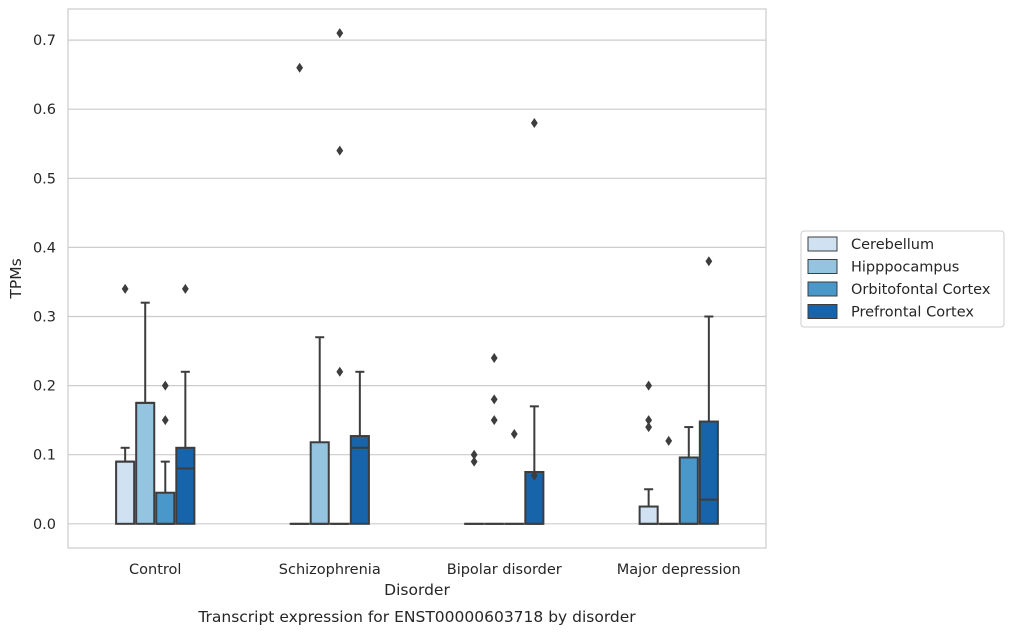 The height and width of the screenshot is (634, 1014). Describe the element at coordinates (504, 570) in the screenshot. I see `x-tick-label: Bipolar disorder` at that location.